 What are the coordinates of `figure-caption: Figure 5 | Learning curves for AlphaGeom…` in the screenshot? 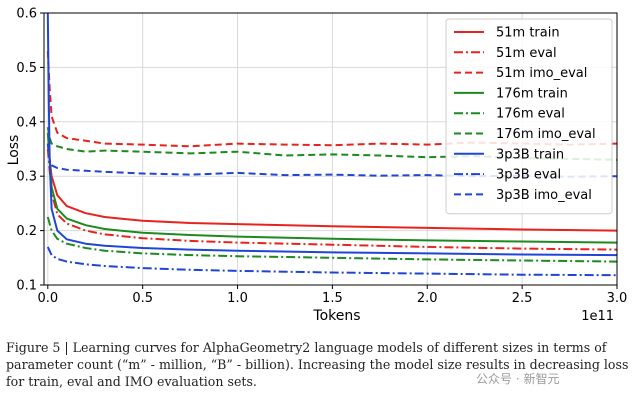 It's located at (317, 364).